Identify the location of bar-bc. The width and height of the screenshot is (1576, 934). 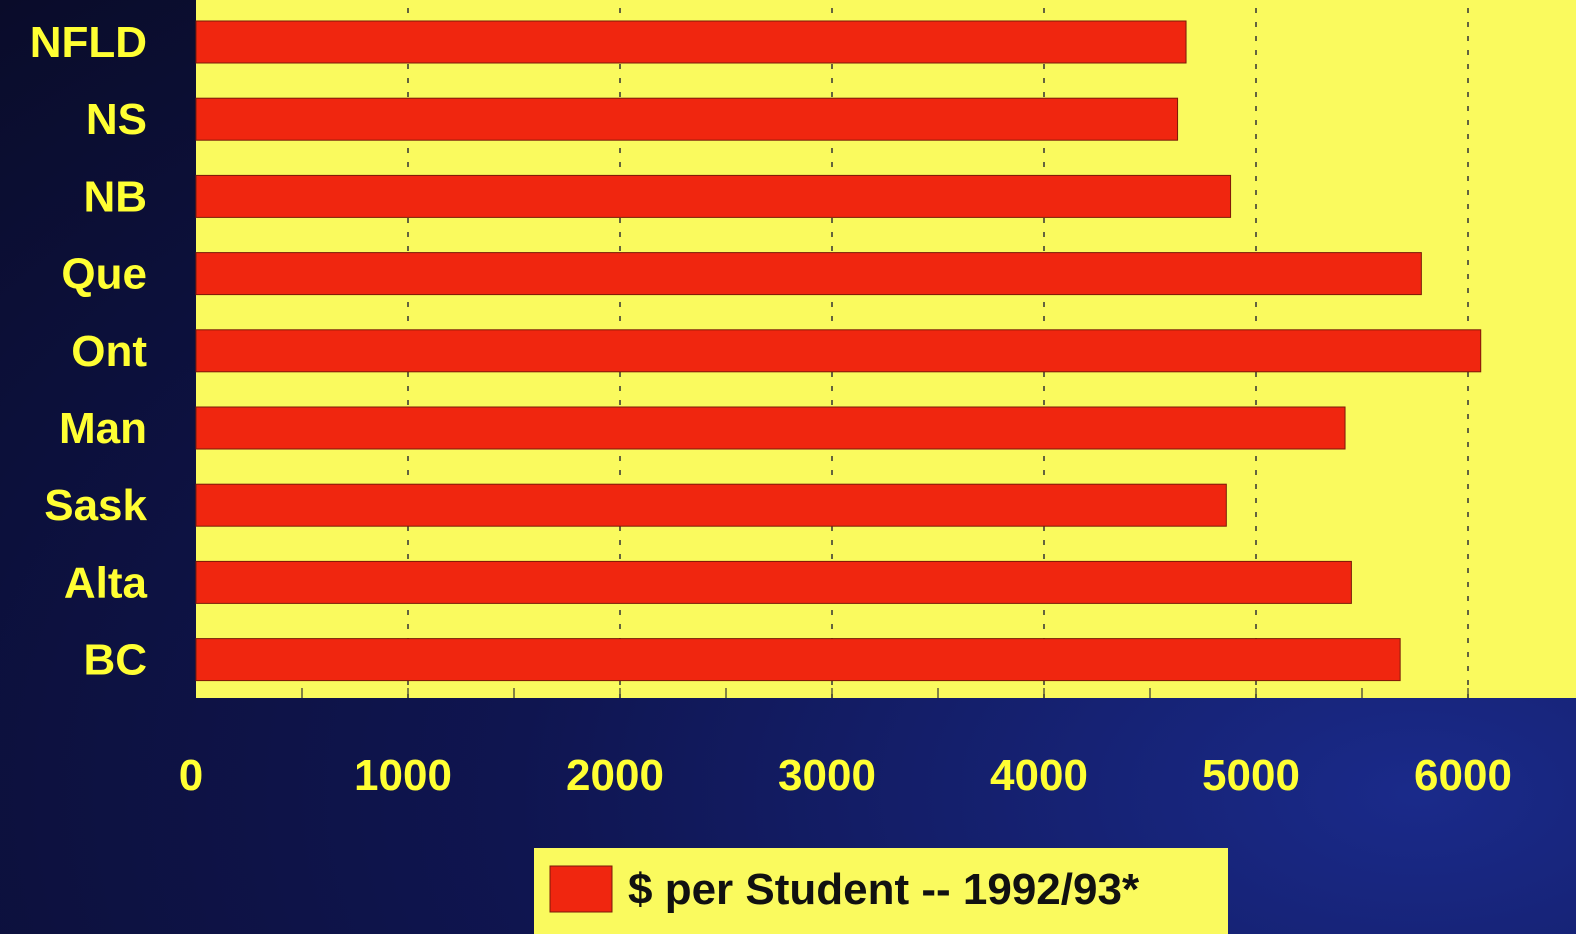
(798, 660).